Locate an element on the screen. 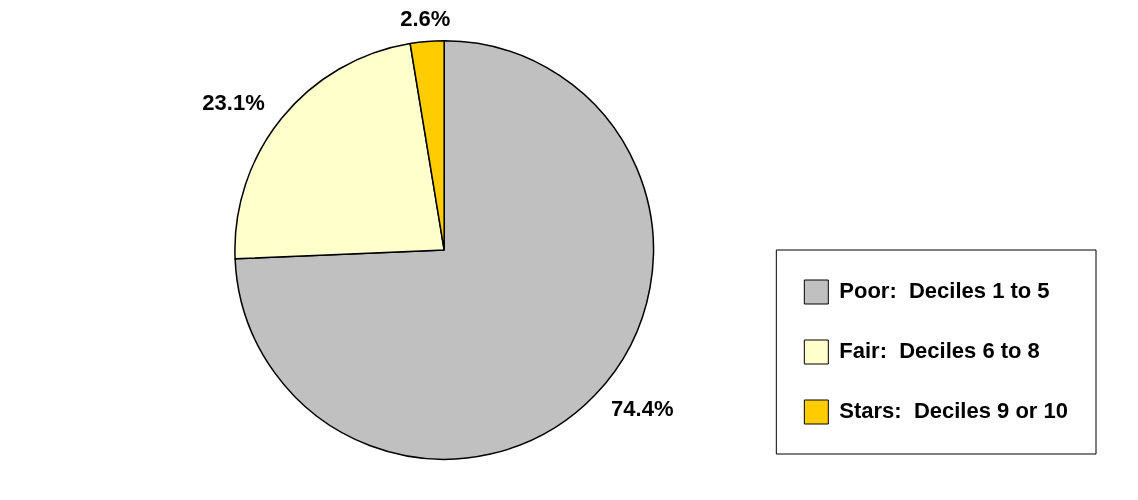 This screenshot has height=500, width=1138. data-label: 23.1% is located at coordinates (233, 103).